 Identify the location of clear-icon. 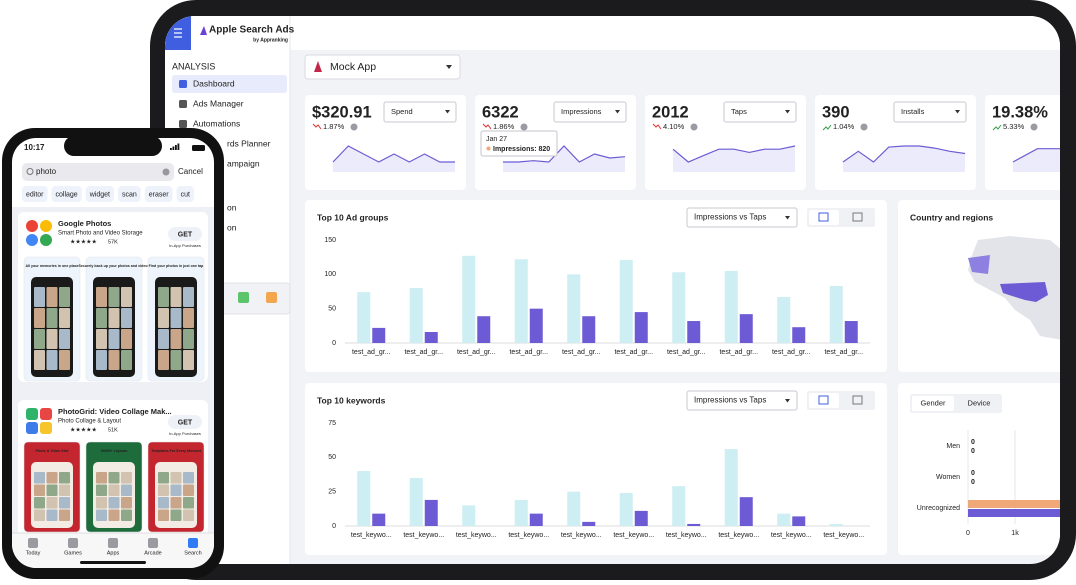
(166, 172).